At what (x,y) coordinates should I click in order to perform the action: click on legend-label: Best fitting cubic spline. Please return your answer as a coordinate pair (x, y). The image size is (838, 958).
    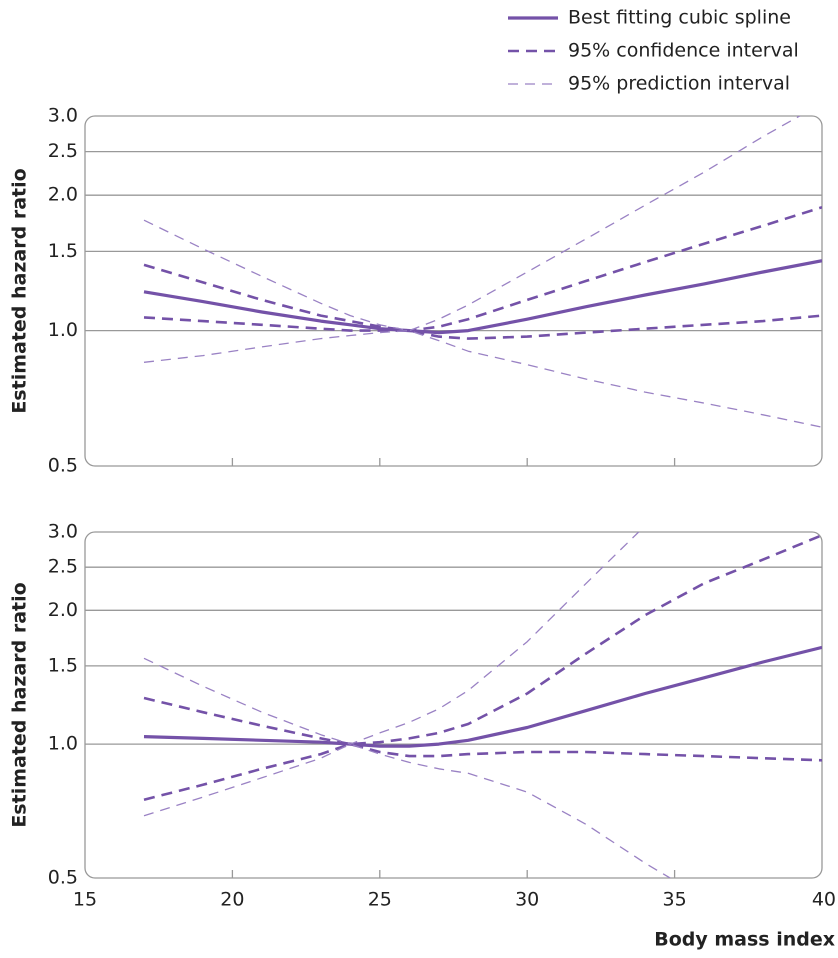
    Looking at the image, I should click on (679, 18).